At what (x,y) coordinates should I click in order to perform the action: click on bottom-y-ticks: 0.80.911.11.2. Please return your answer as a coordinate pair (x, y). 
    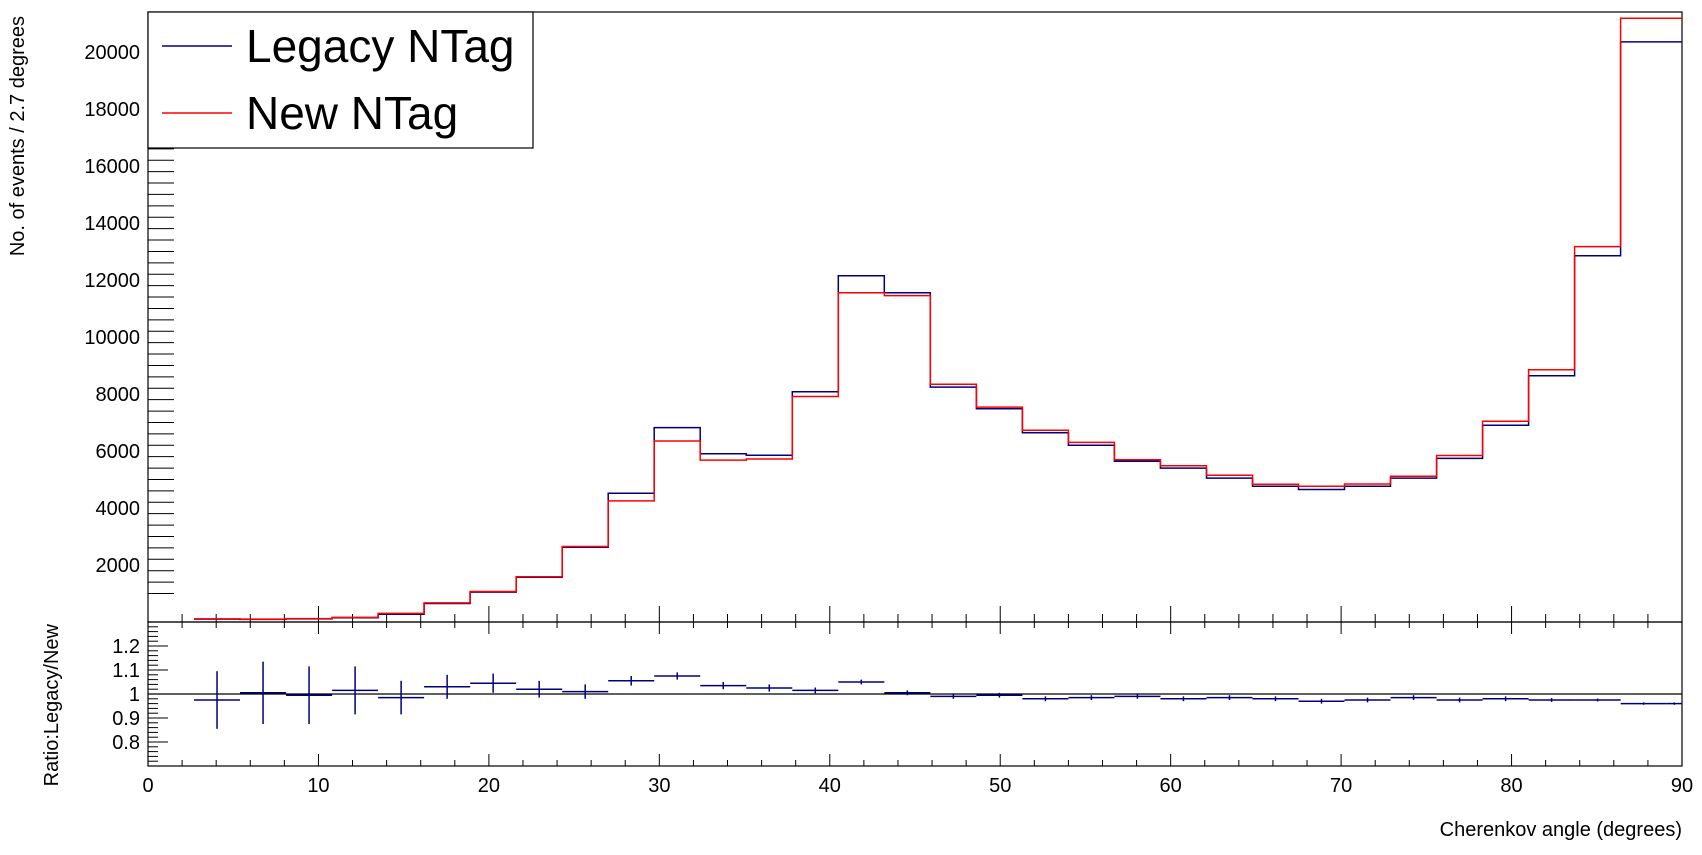
    Looking at the image, I should click on (140, 694).